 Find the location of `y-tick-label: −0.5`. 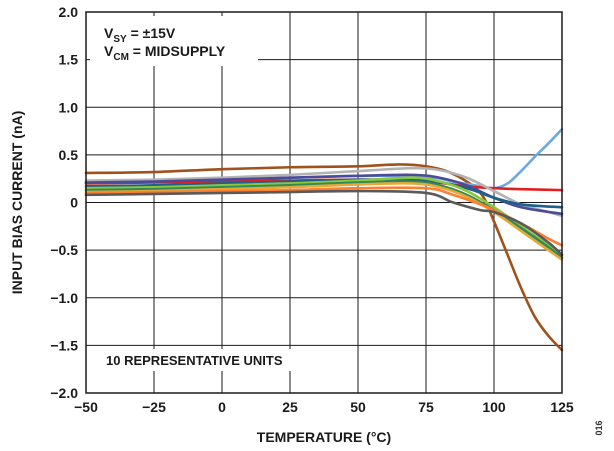

y-tick-label: −0.5 is located at coordinates (64, 250).